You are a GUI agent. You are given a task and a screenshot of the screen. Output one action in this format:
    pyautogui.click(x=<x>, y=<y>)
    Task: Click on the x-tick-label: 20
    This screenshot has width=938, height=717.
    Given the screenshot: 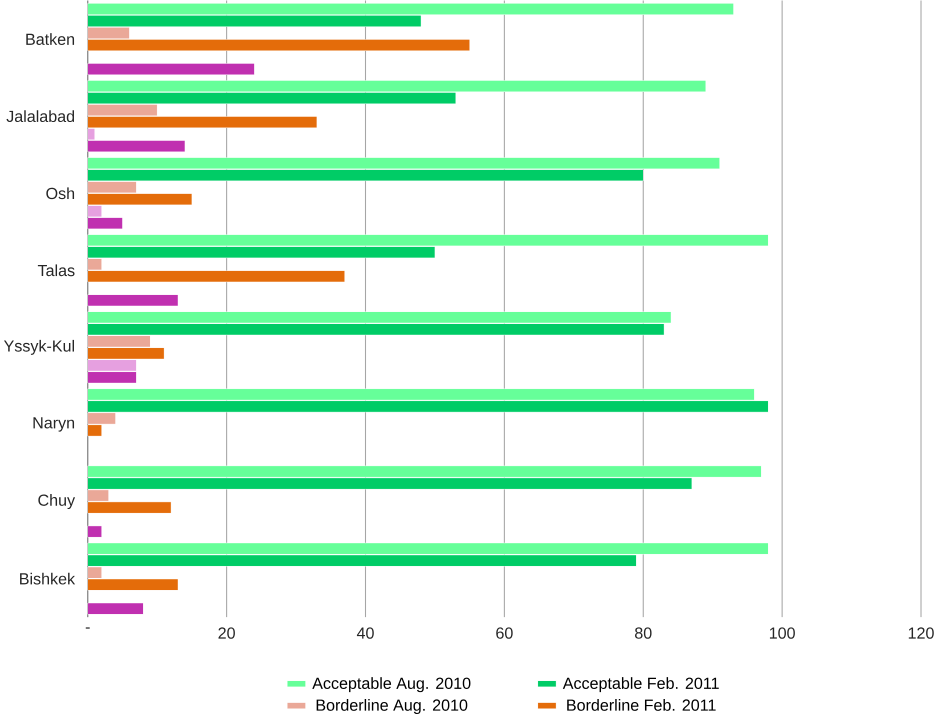 What is the action you would take?
    pyautogui.click(x=226, y=633)
    